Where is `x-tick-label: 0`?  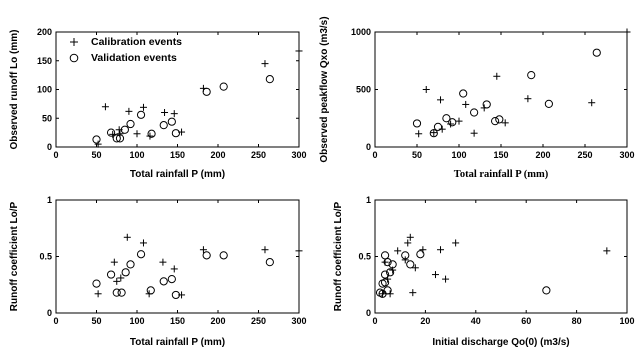 x-tick-label: 0 is located at coordinates (374, 155).